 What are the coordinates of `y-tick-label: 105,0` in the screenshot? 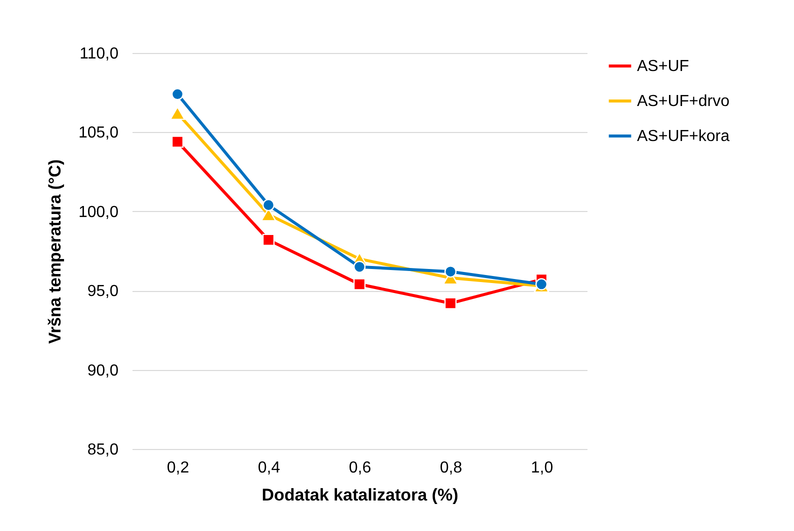 It's located at (98, 133).